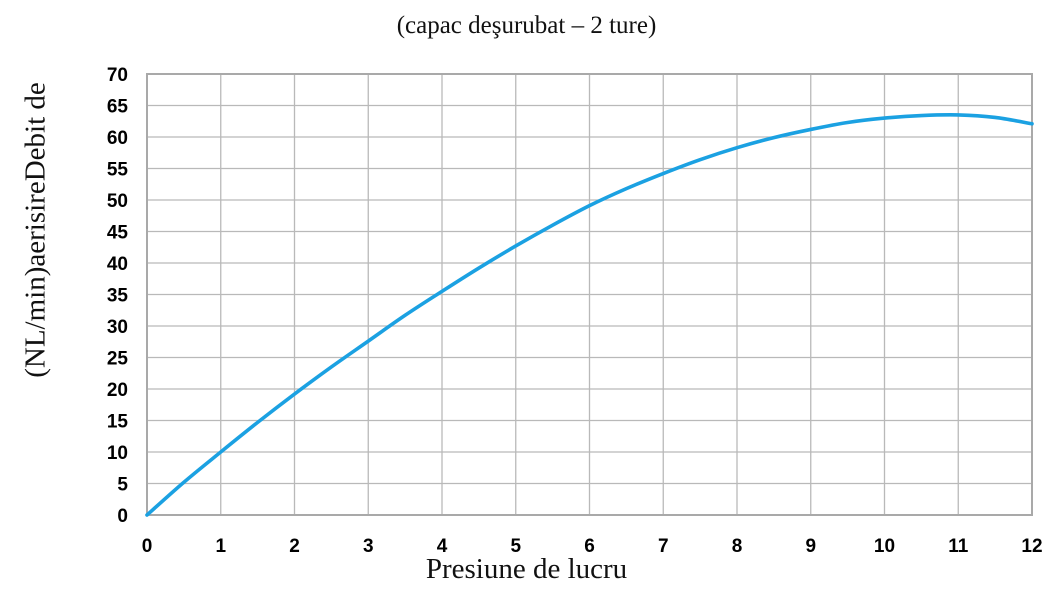 The width and height of the screenshot is (1053, 603). Describe the element at coordinates (884, 546) in the screenshot. I see `x-tick-label: 10` at that location.